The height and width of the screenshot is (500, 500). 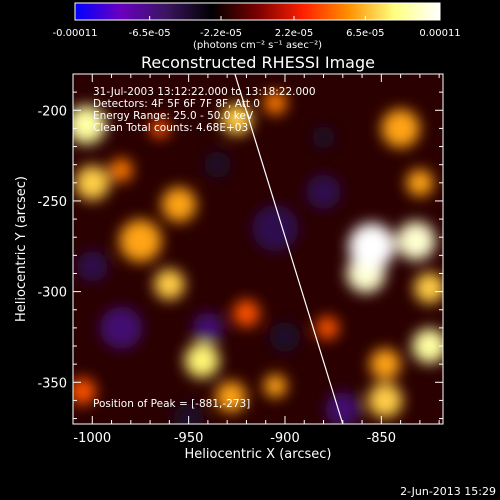 What do you see at coordinates (52, 202) in the screenshot?
I see `y-tick-label: -250` at bounding box center [52, 202].